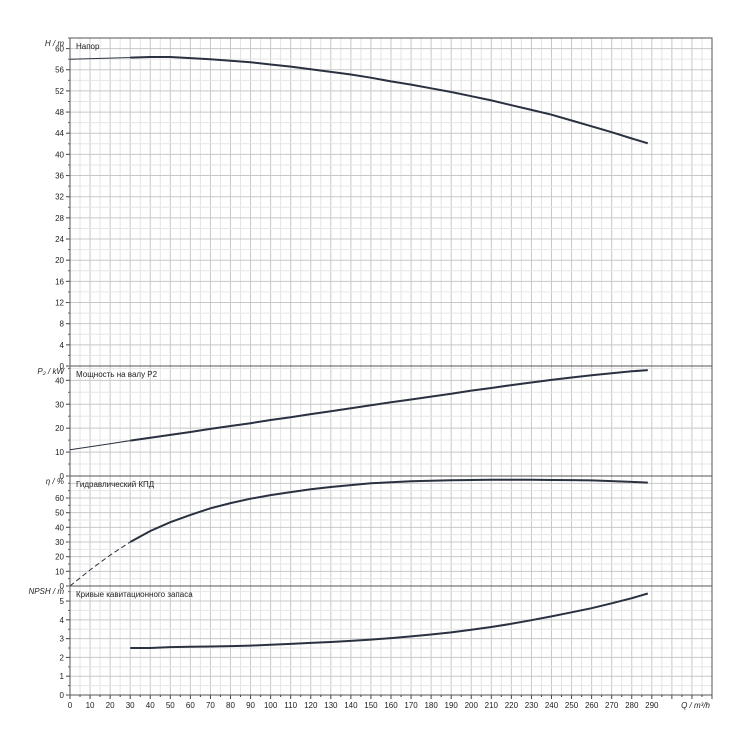 This screenshot has height=755, width=750. Describe the element at coordinates (472, 705) in the screenshot. I see `x-tick-label: 200` at that location.